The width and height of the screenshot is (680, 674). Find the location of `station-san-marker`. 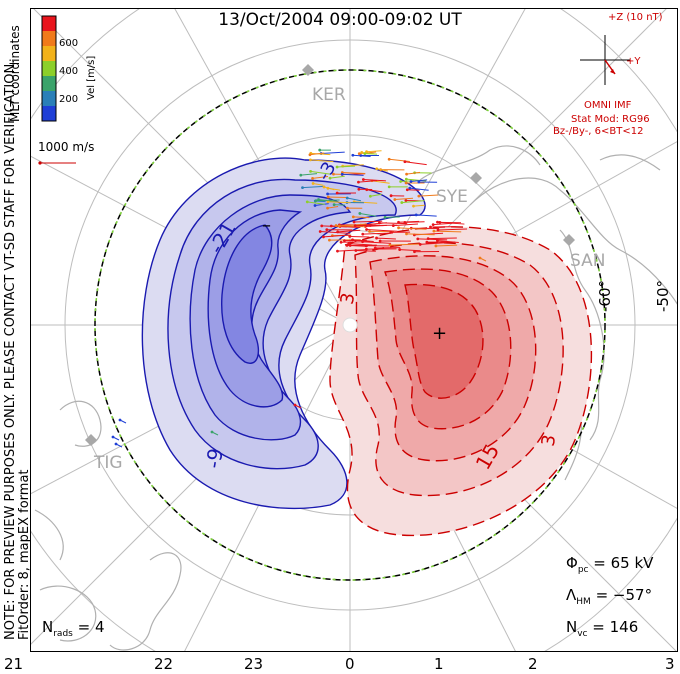

station-san-marker is located at coordinates (569, 240).